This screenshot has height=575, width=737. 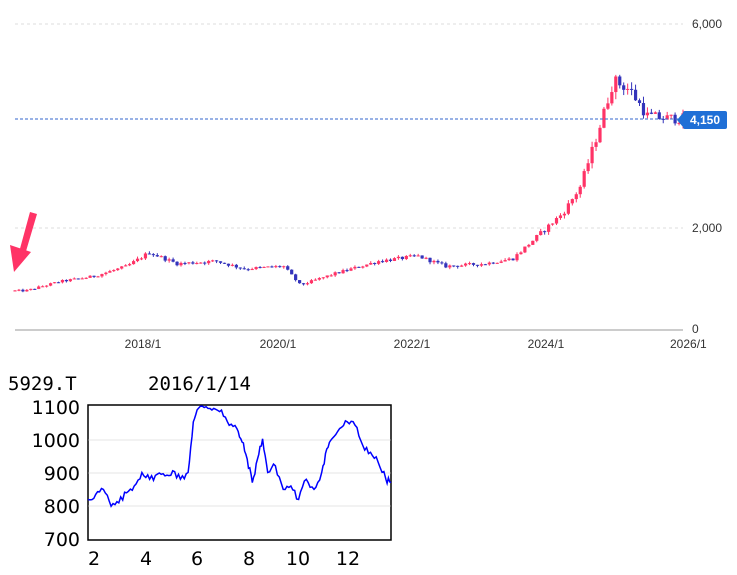 What do you see at coordinates (688, 344) in the screenshot?
I see `x-tick-label: 2026/1` at bounding box center [688, 344].